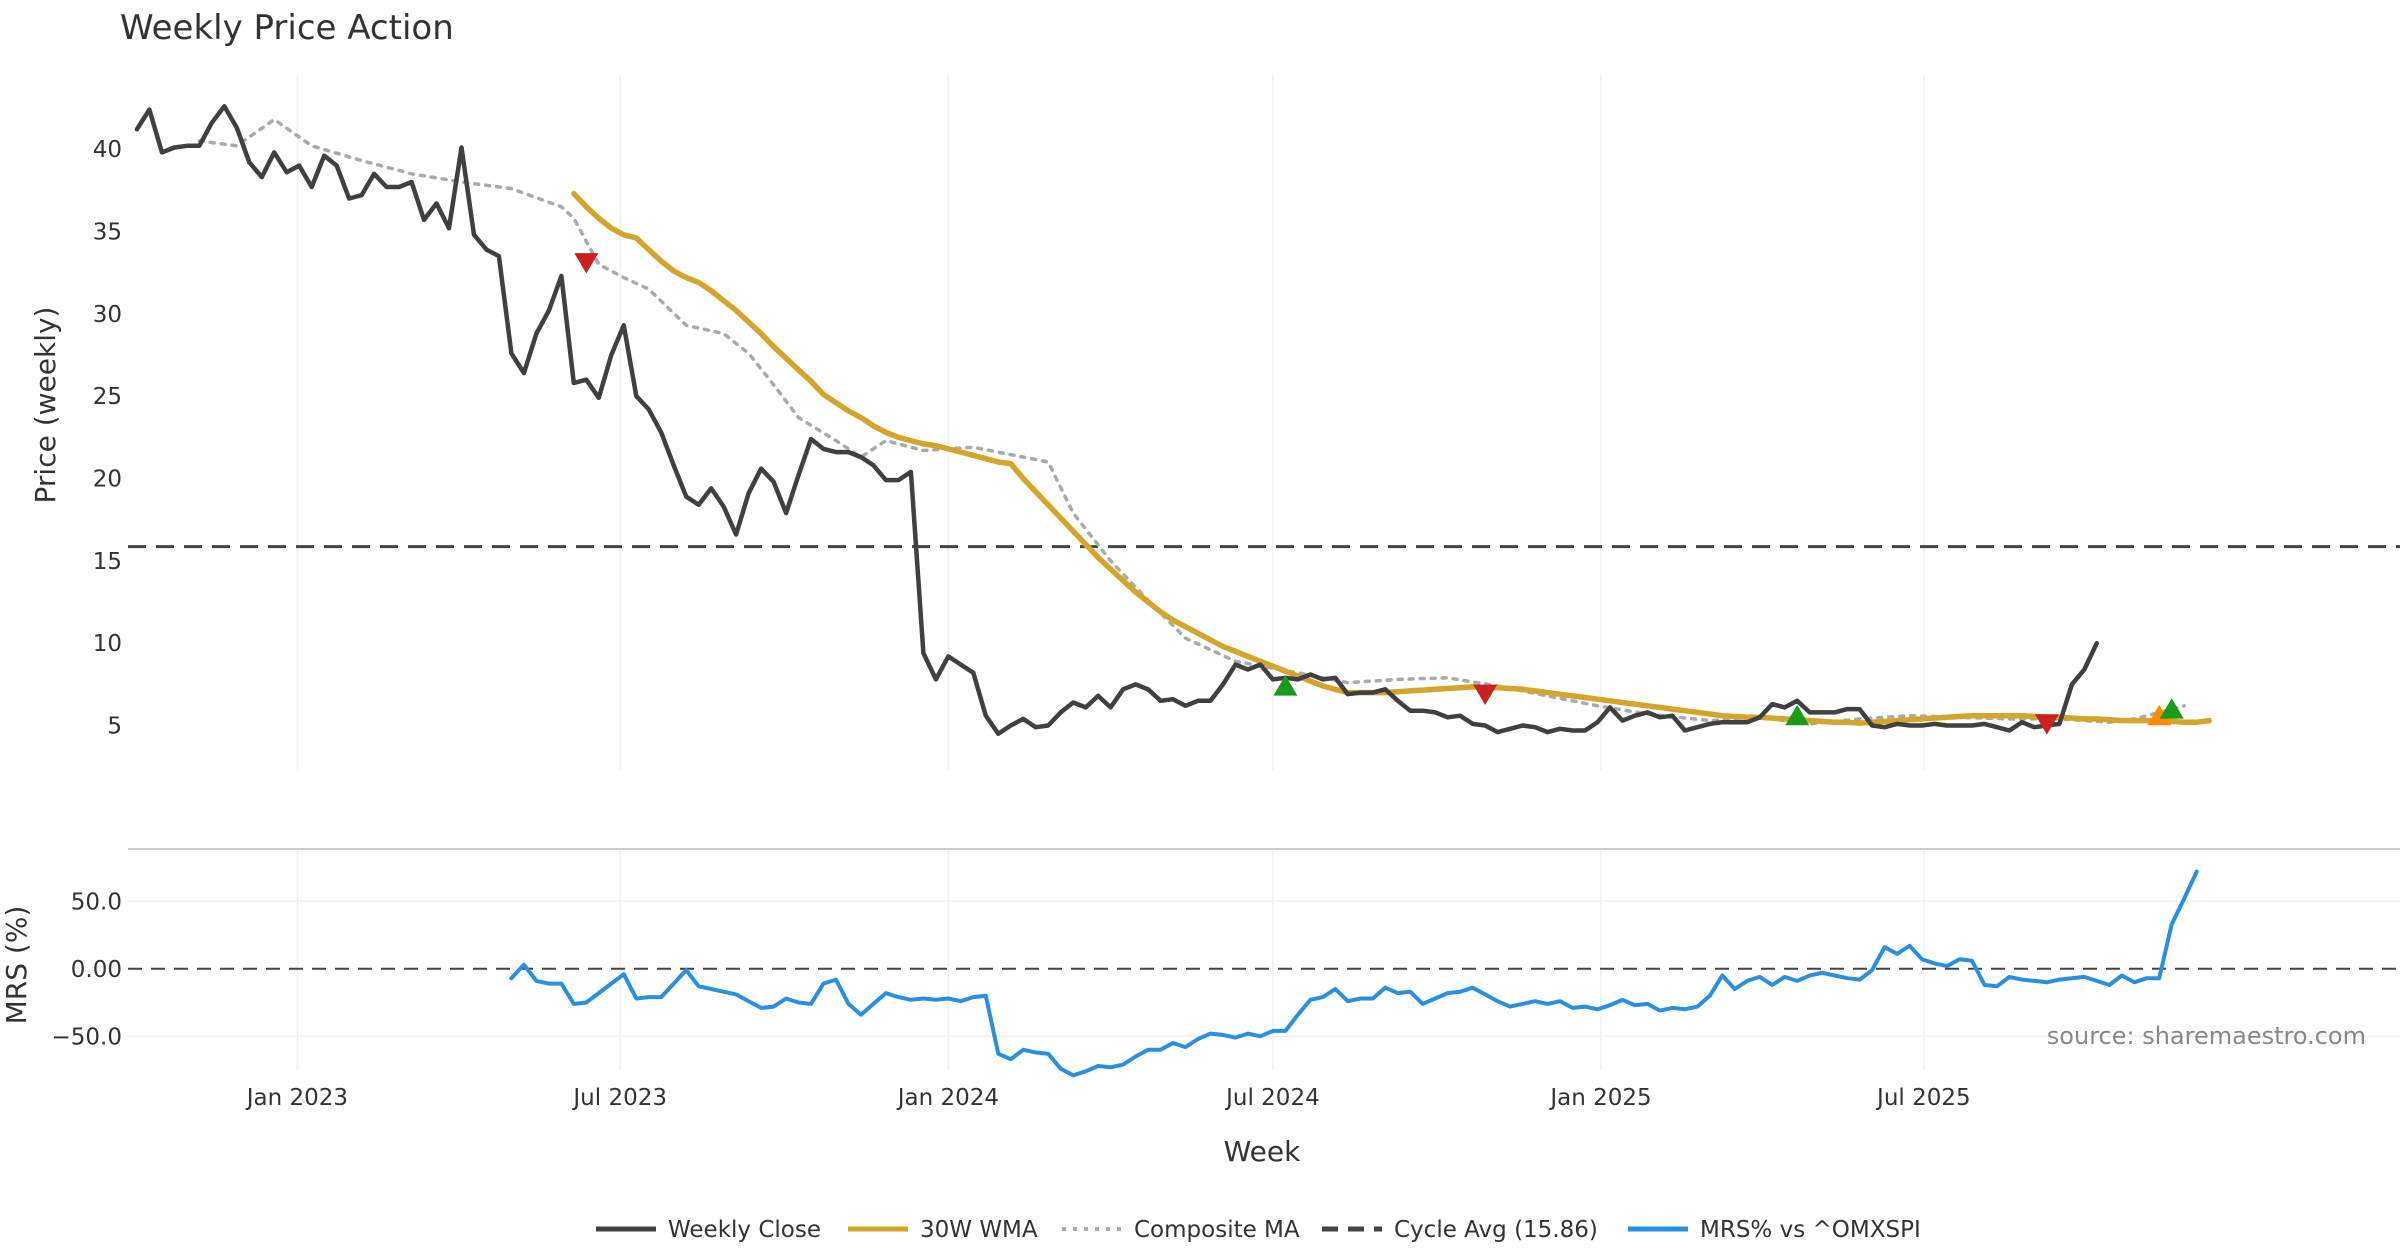  I want to click on mrs-line, so click(1354, 973).